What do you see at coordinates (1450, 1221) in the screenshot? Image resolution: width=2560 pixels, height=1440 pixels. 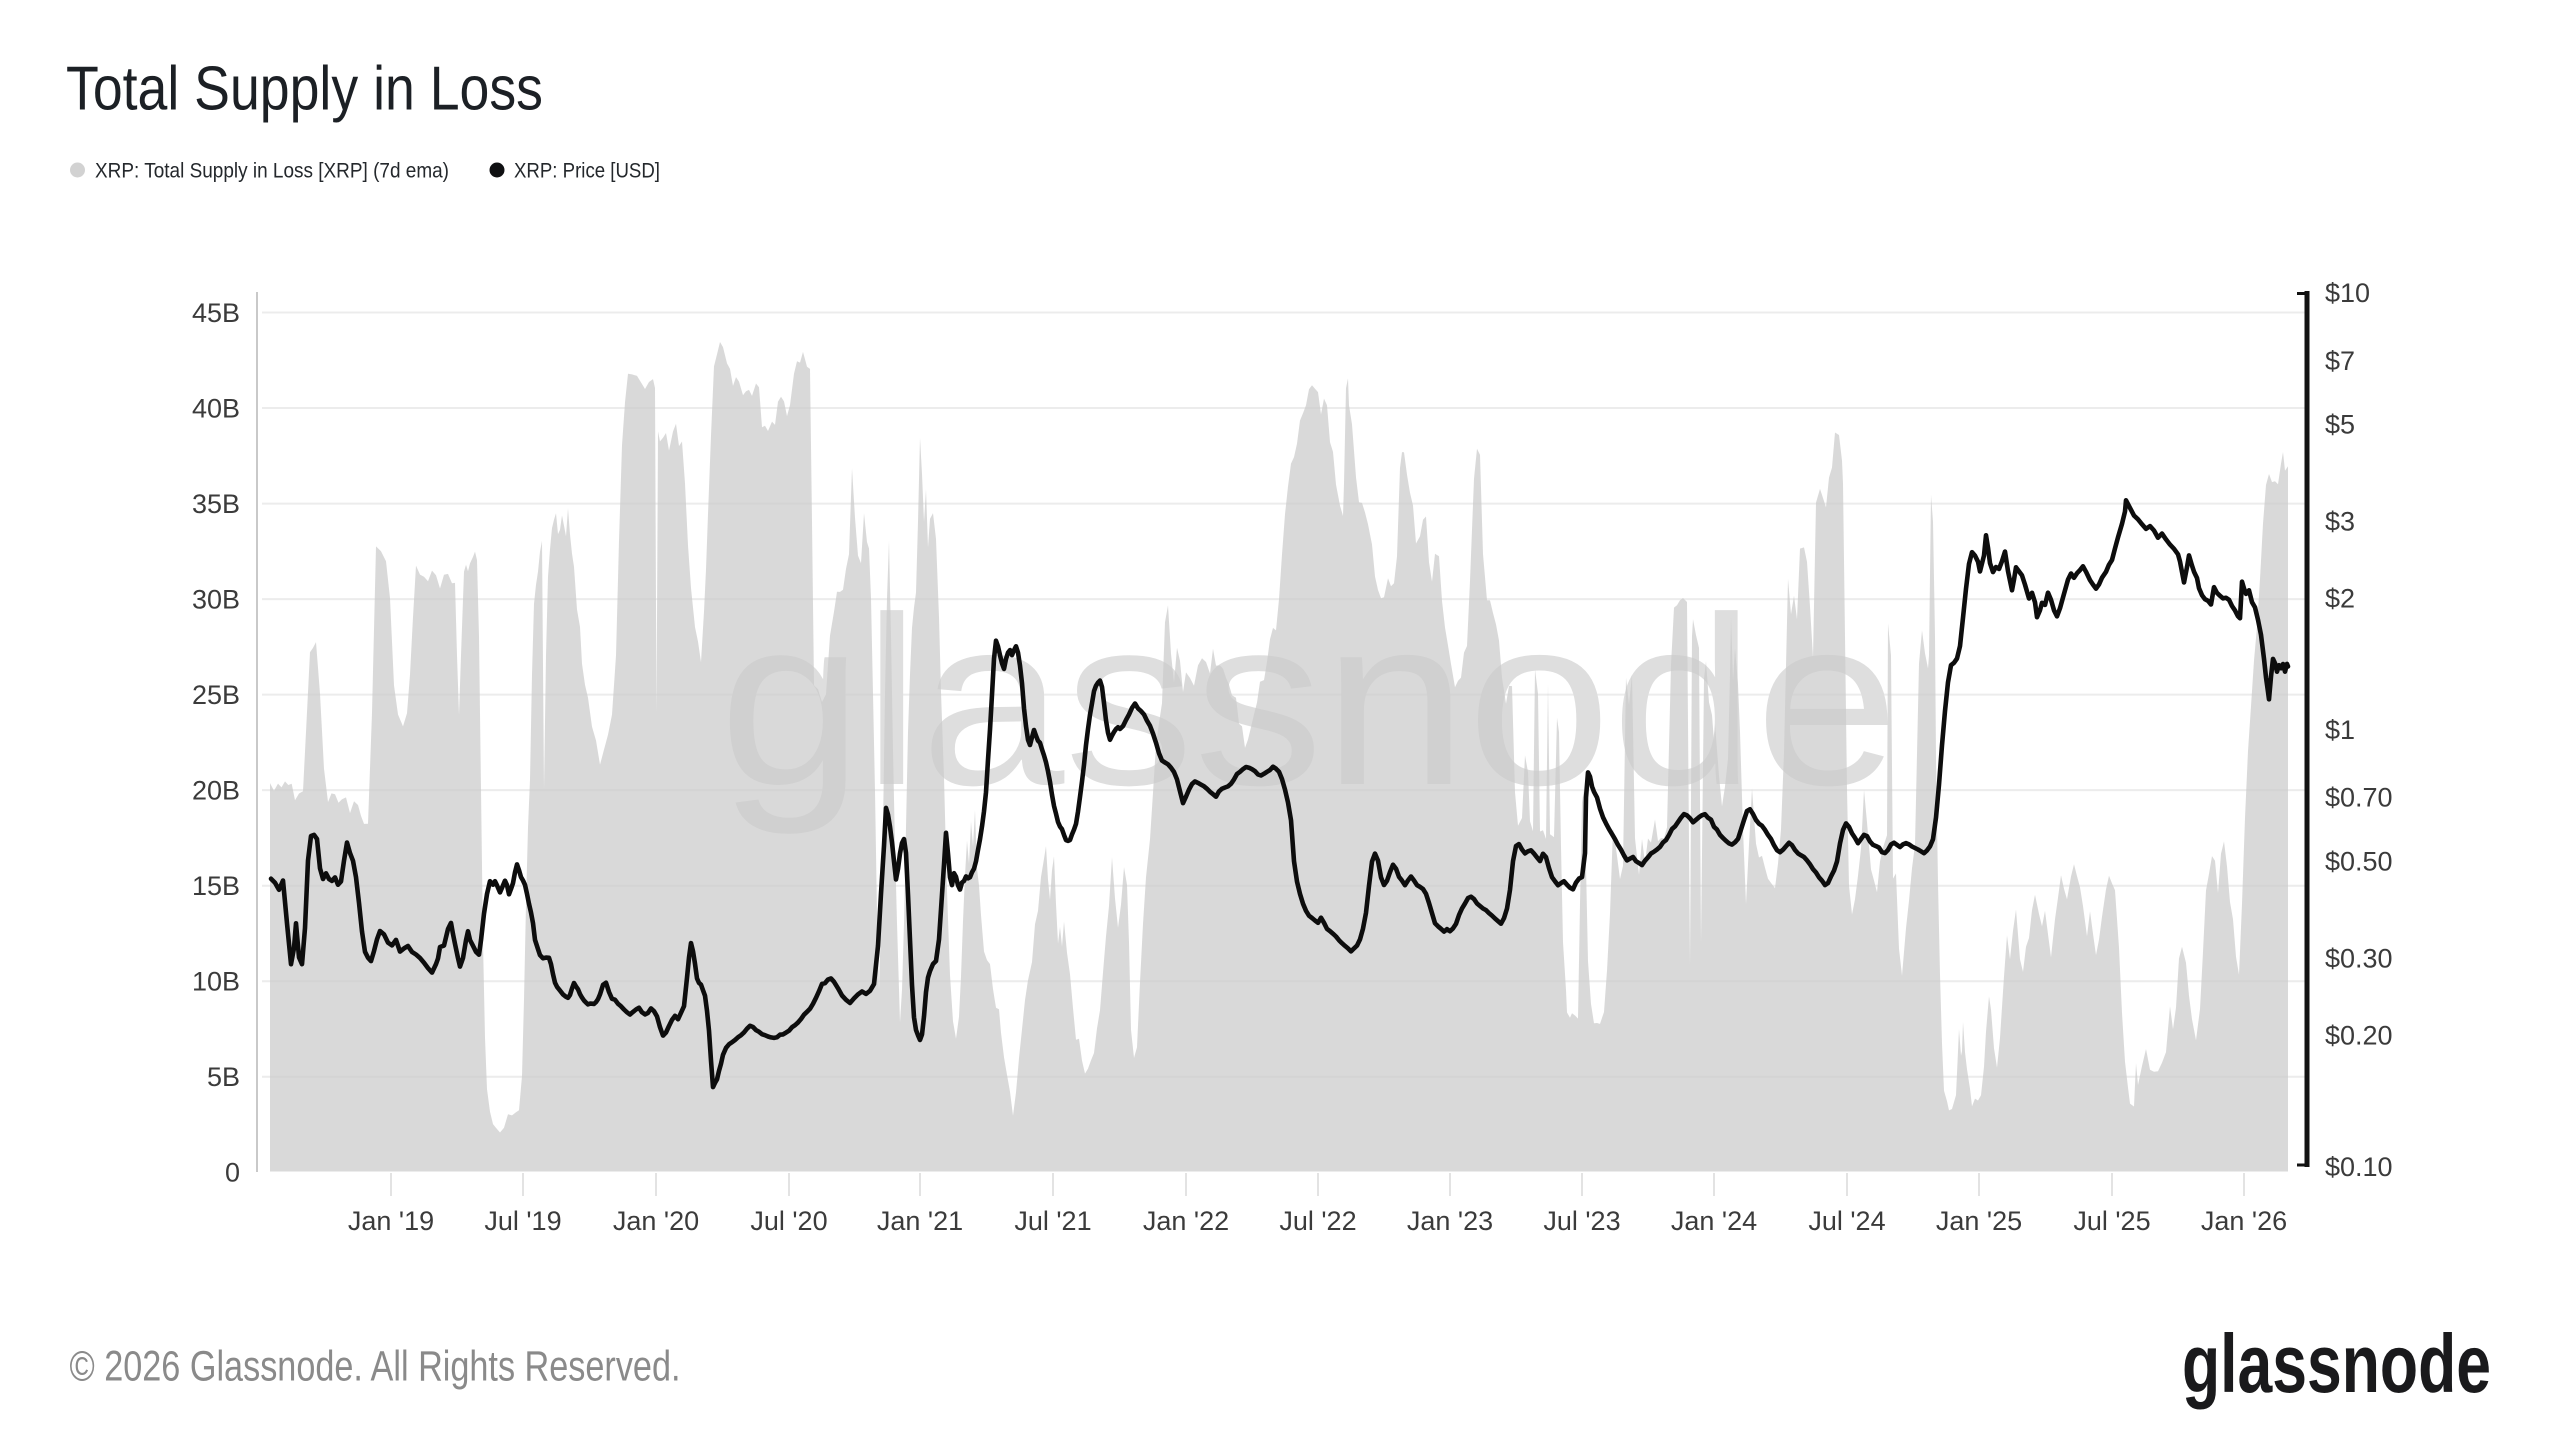 I see `svg-text: Jan '23` at bounding box center [1450, 1221].